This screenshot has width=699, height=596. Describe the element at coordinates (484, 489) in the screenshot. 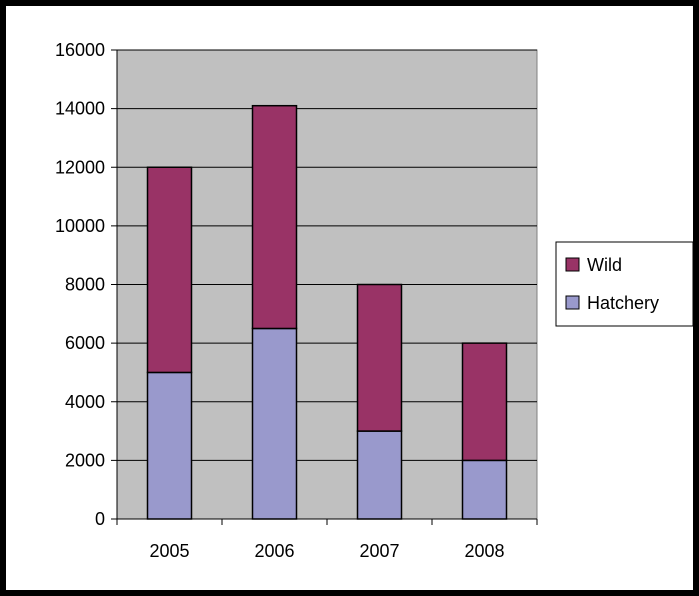

I see `bar-hatchery-2008` at that location.